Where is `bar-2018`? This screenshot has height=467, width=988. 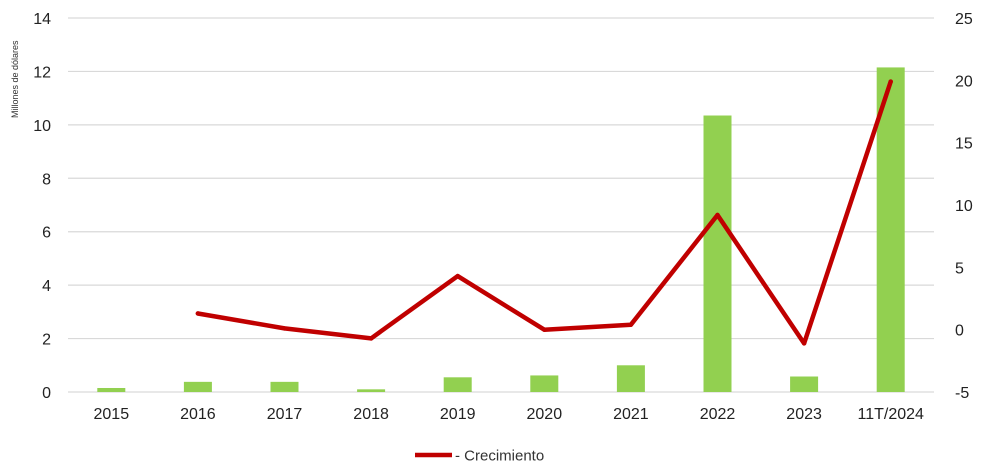
bar-2018 is located at coordinates (371, 390).